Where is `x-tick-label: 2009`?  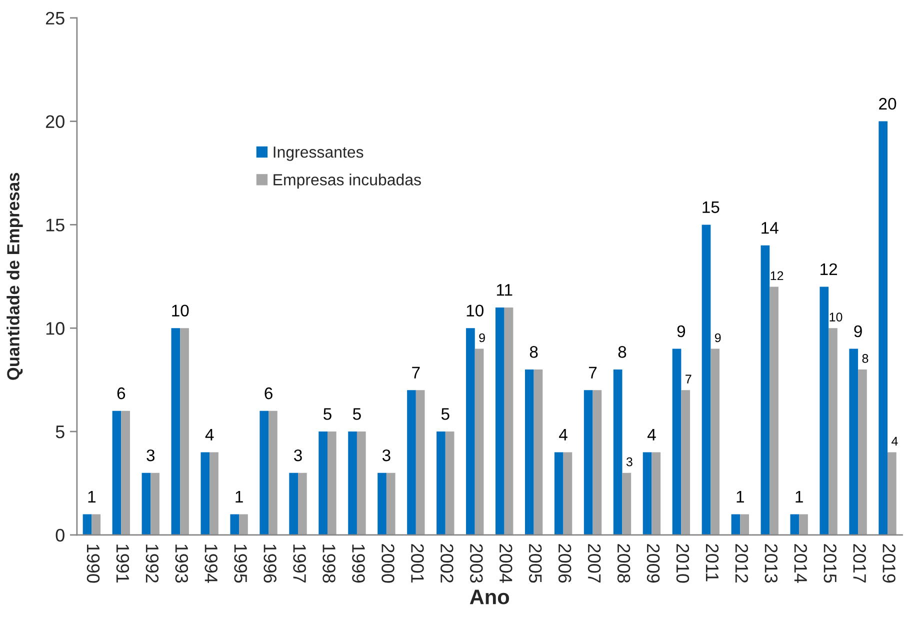
x-tick-label: 2009 is located at coordinates (653, 563).